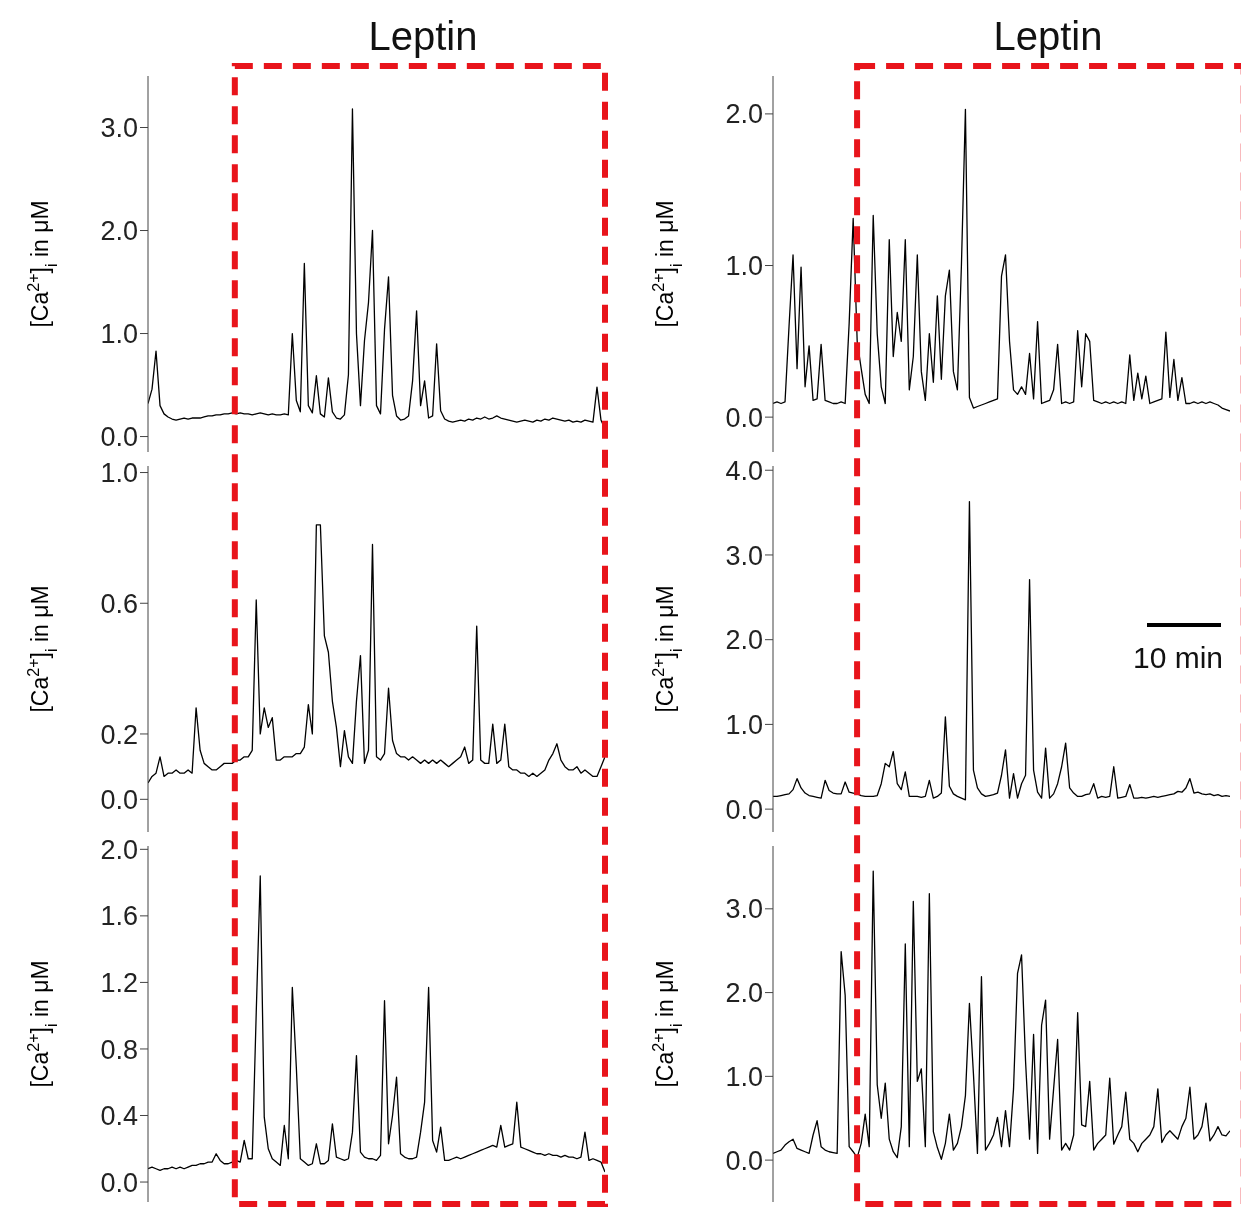 The width and height of the screenshot is (1241, 1212). I want to click on y-tick-label: 0.4, so click(119, 1116).